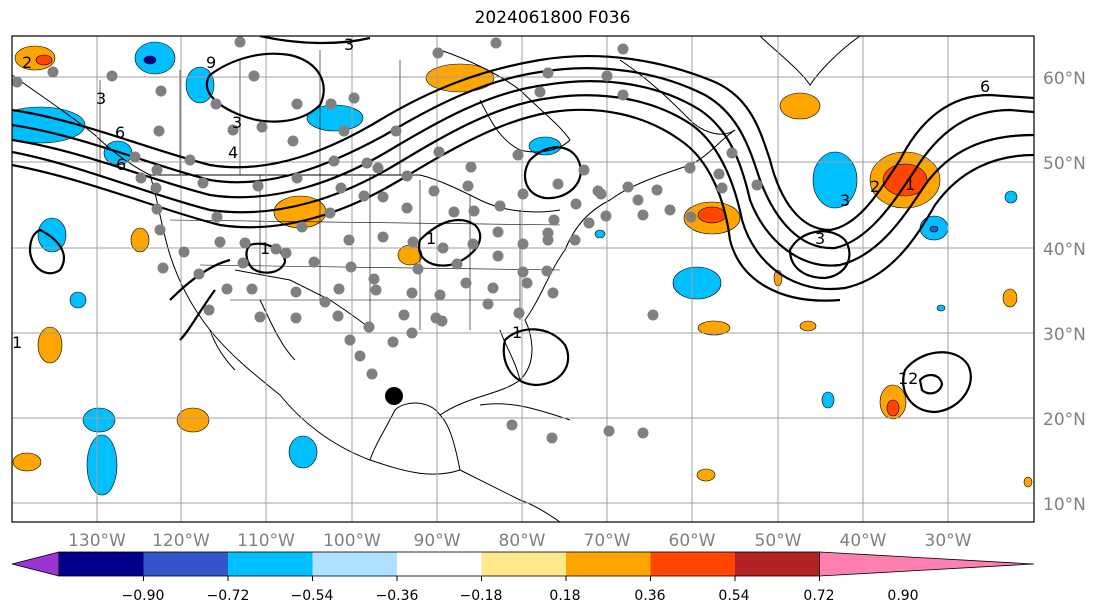  I want to click on latitude-label: 30°N, so click(1064, 335).